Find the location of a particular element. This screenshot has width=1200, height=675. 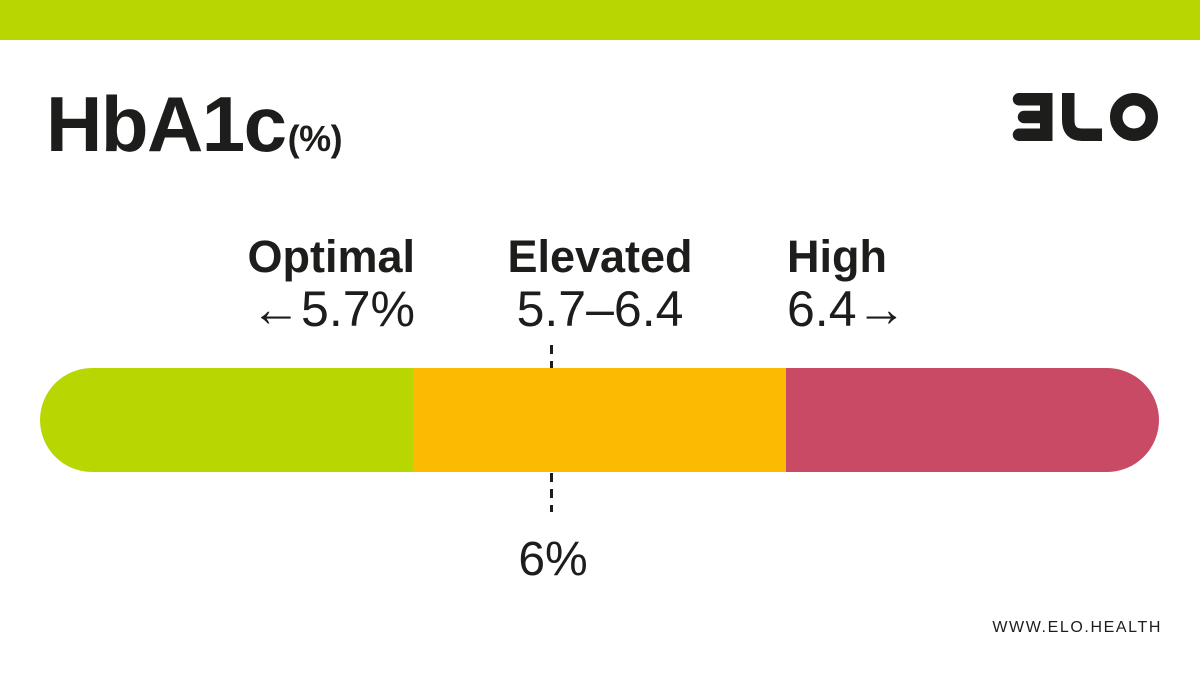

title-unit: (%) is located at coordinates (315, 138).